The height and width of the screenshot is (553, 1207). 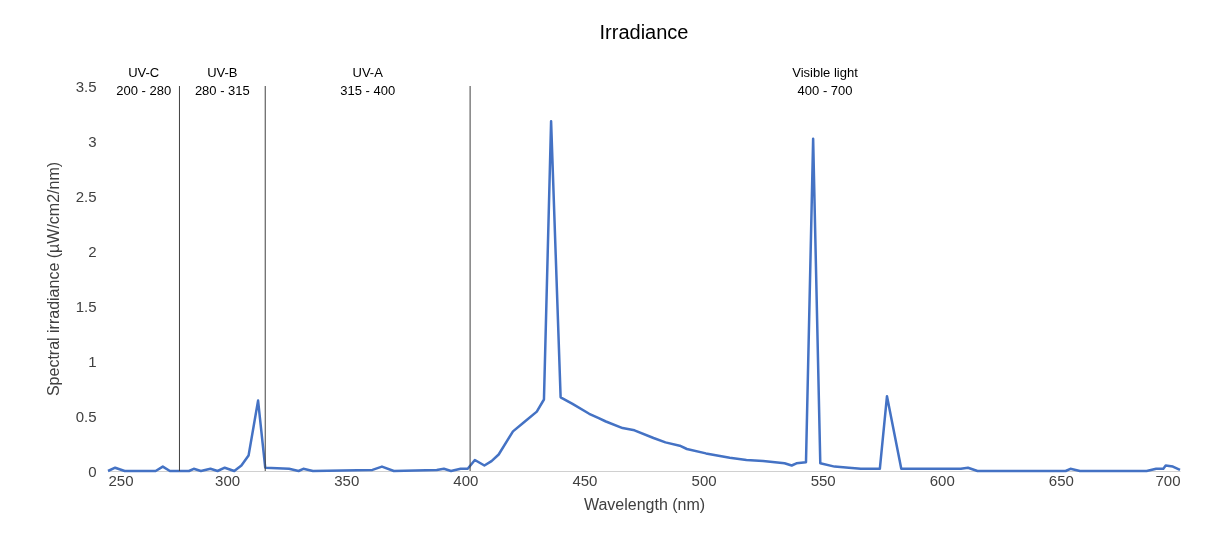 What do you see at coordinates (704, 480) in the screenshot?
I see `x-tick-label: 500` at bounding box center [704, 480].